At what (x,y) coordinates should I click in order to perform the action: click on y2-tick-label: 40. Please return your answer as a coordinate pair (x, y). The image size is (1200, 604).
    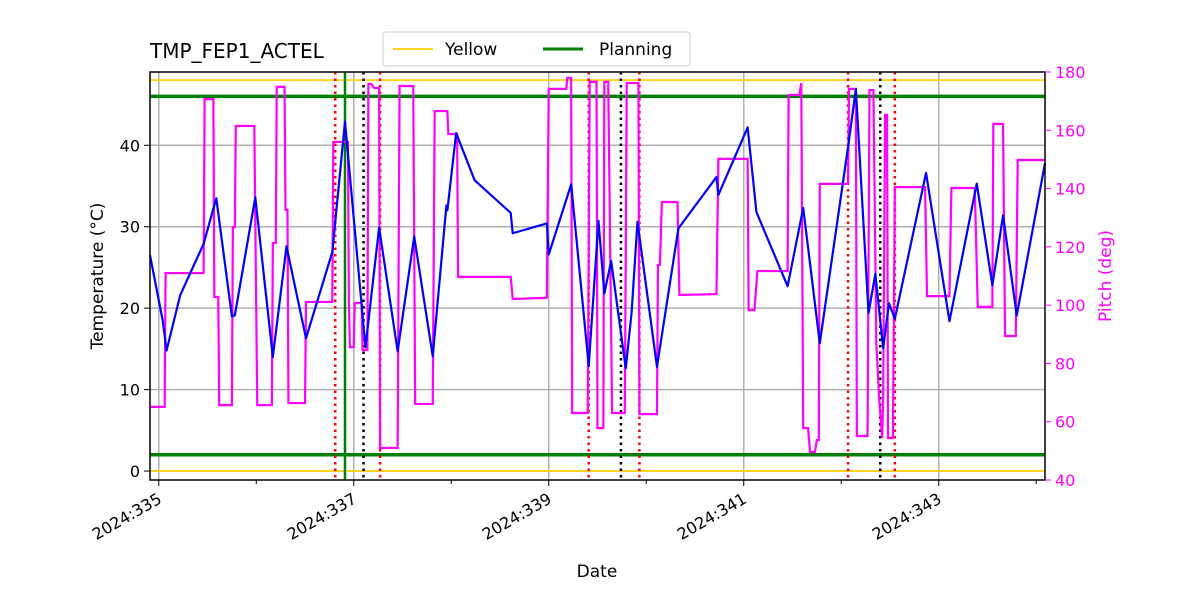
    Looking at the image, I should click on (1065, 480).